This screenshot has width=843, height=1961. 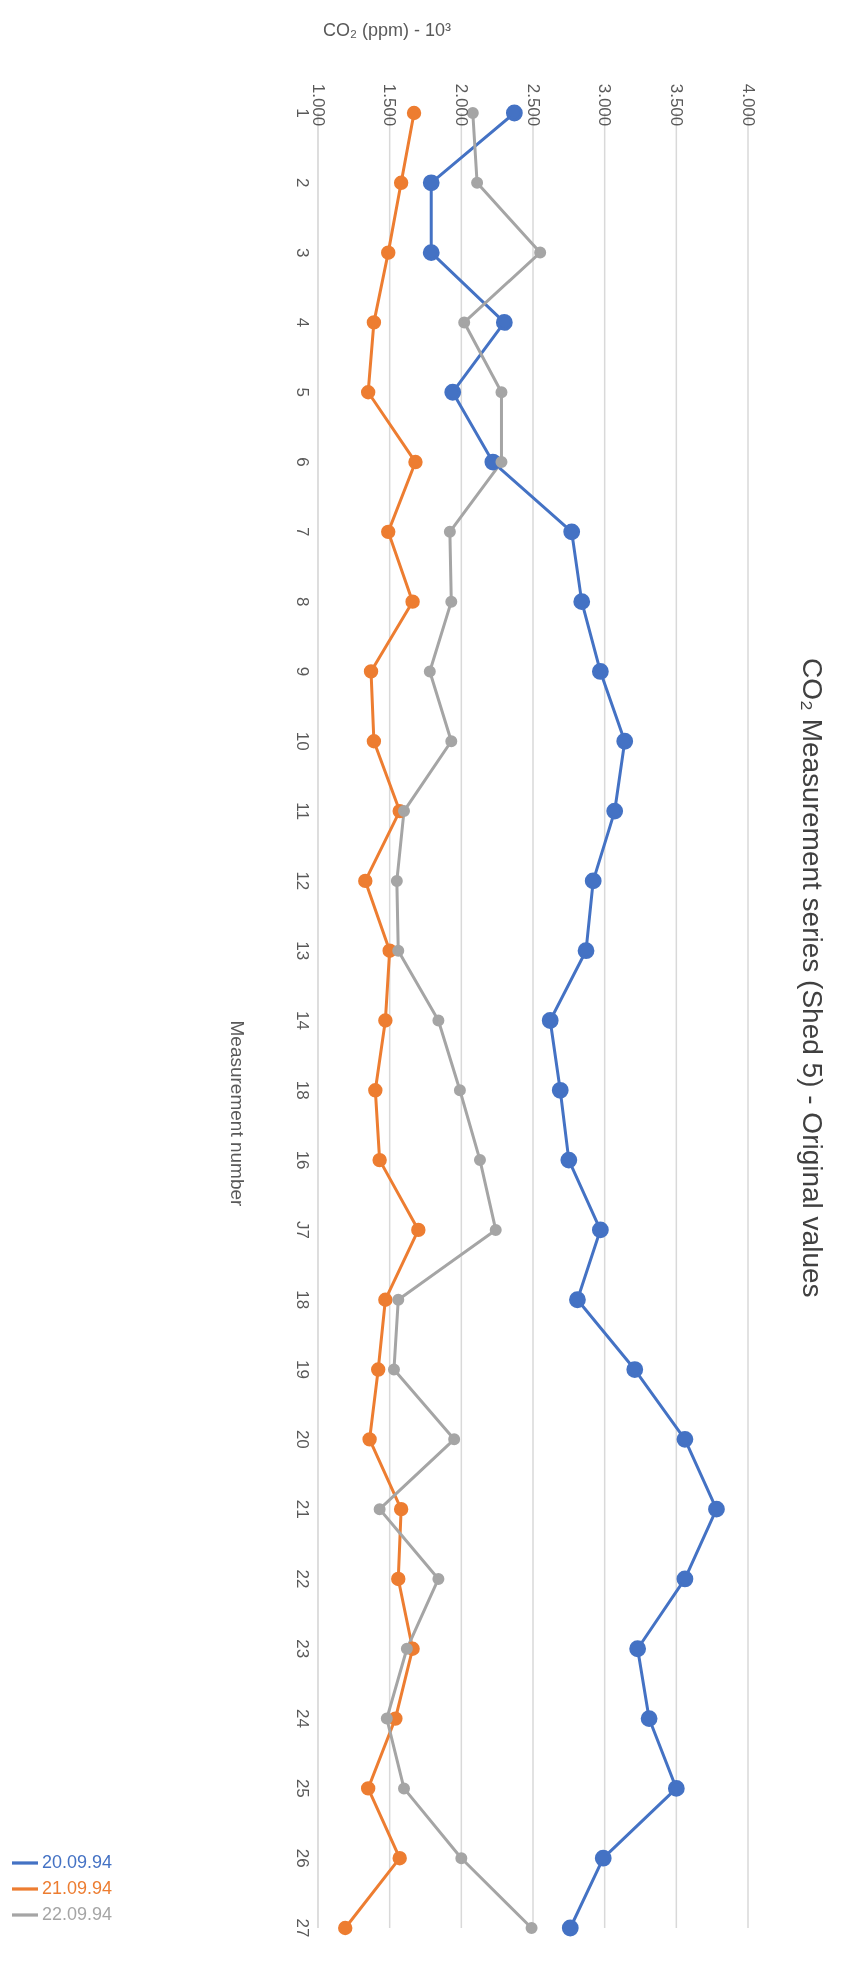 What do you see at coordinates (302, 1579) in the screenshot?
I see `y-tick-label: 22` at bounding box center [302, 1579].